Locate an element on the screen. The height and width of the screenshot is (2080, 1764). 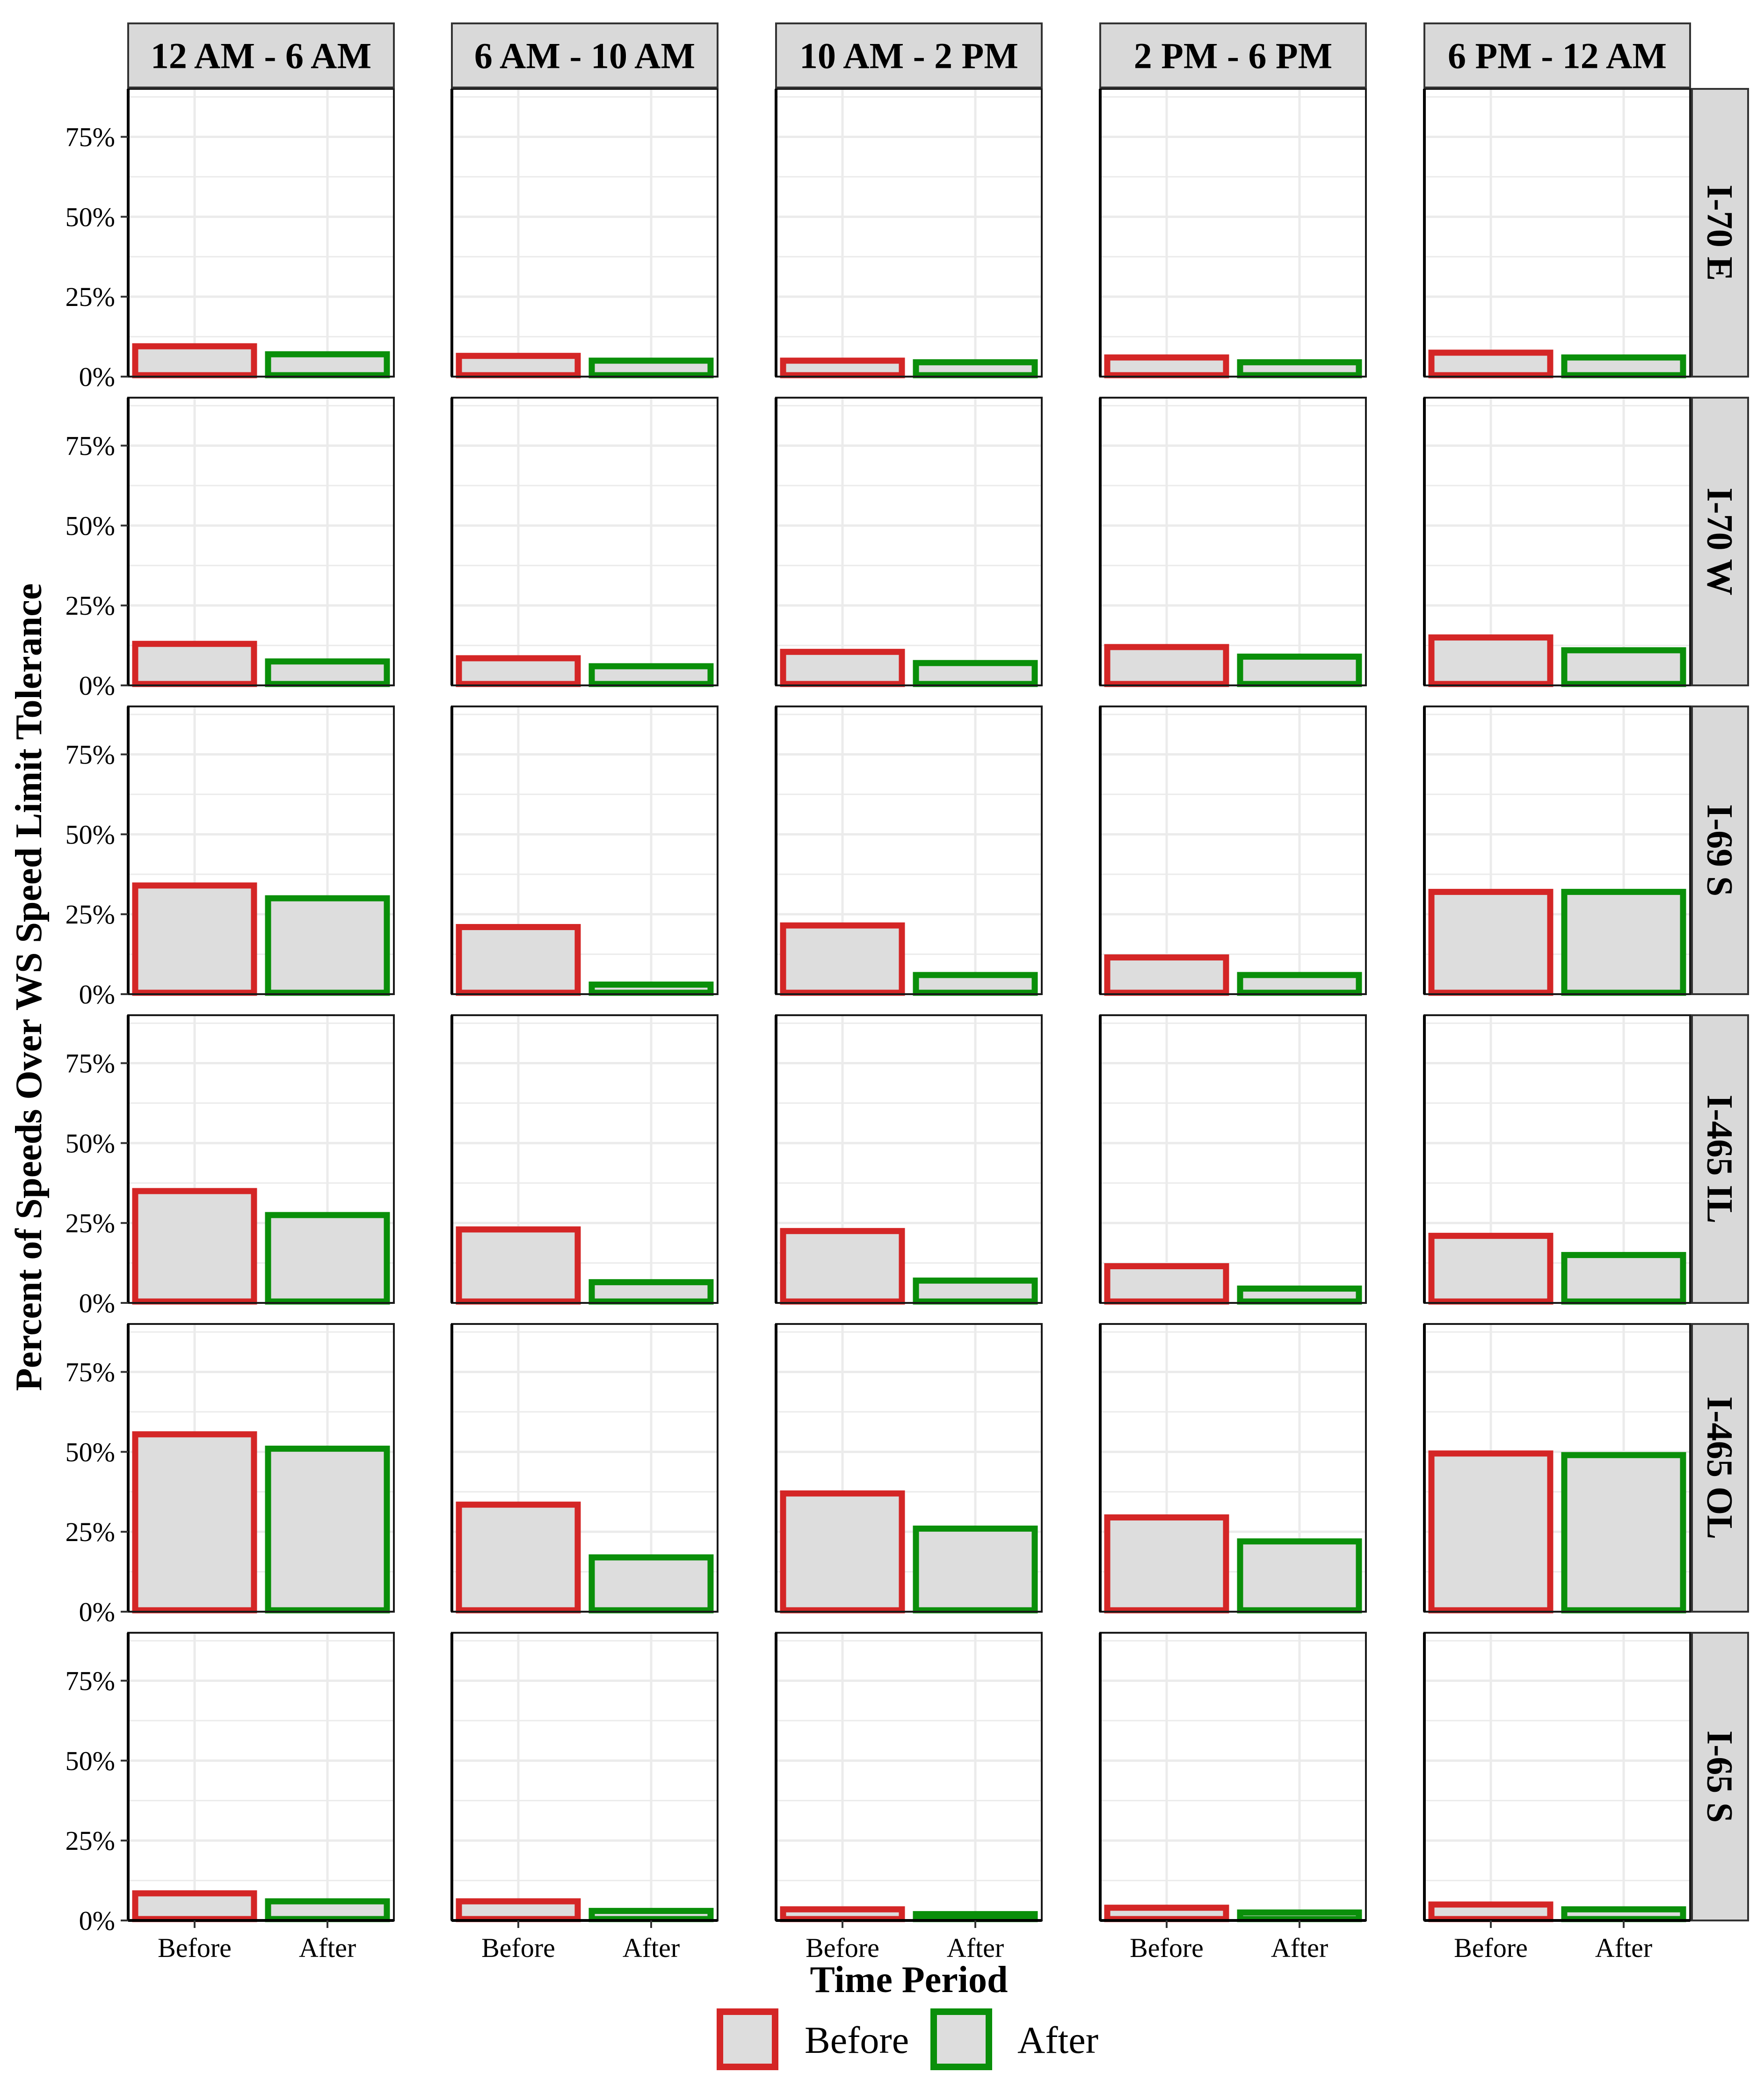
panel-i-69-s-2-pm-6-pm is located at coordinates (1233, 850).